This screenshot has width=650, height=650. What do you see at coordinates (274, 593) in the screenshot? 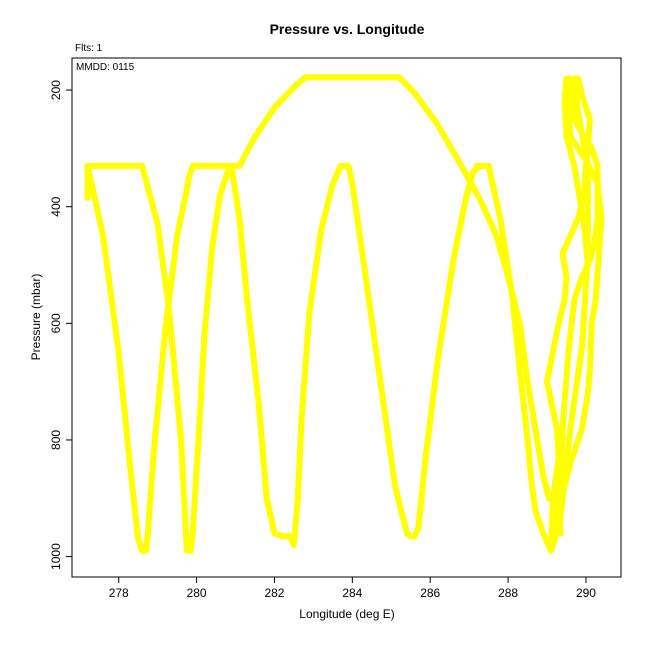
I see `x-tick-label: 282` at bounding box center [274, 593].